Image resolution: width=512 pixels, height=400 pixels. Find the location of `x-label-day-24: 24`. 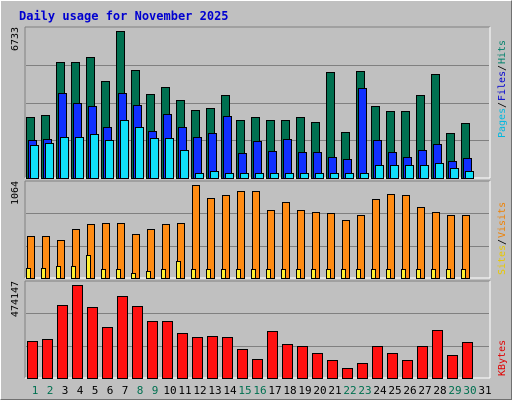

x-label-day-24: 24 is located at coordinates (380, 390).